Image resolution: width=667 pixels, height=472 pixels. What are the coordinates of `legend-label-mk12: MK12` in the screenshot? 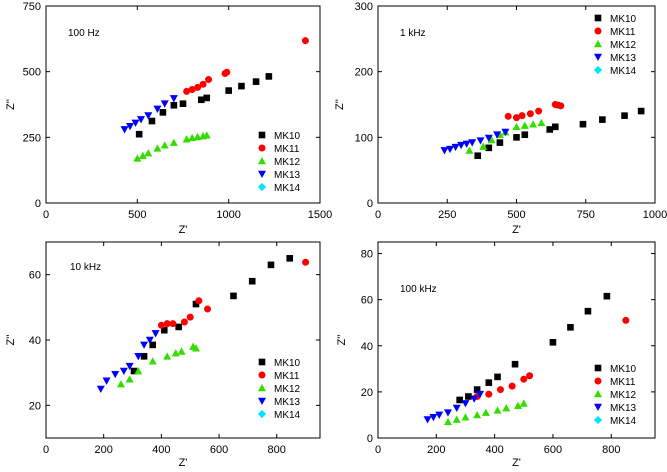 It's located at (623, 45).